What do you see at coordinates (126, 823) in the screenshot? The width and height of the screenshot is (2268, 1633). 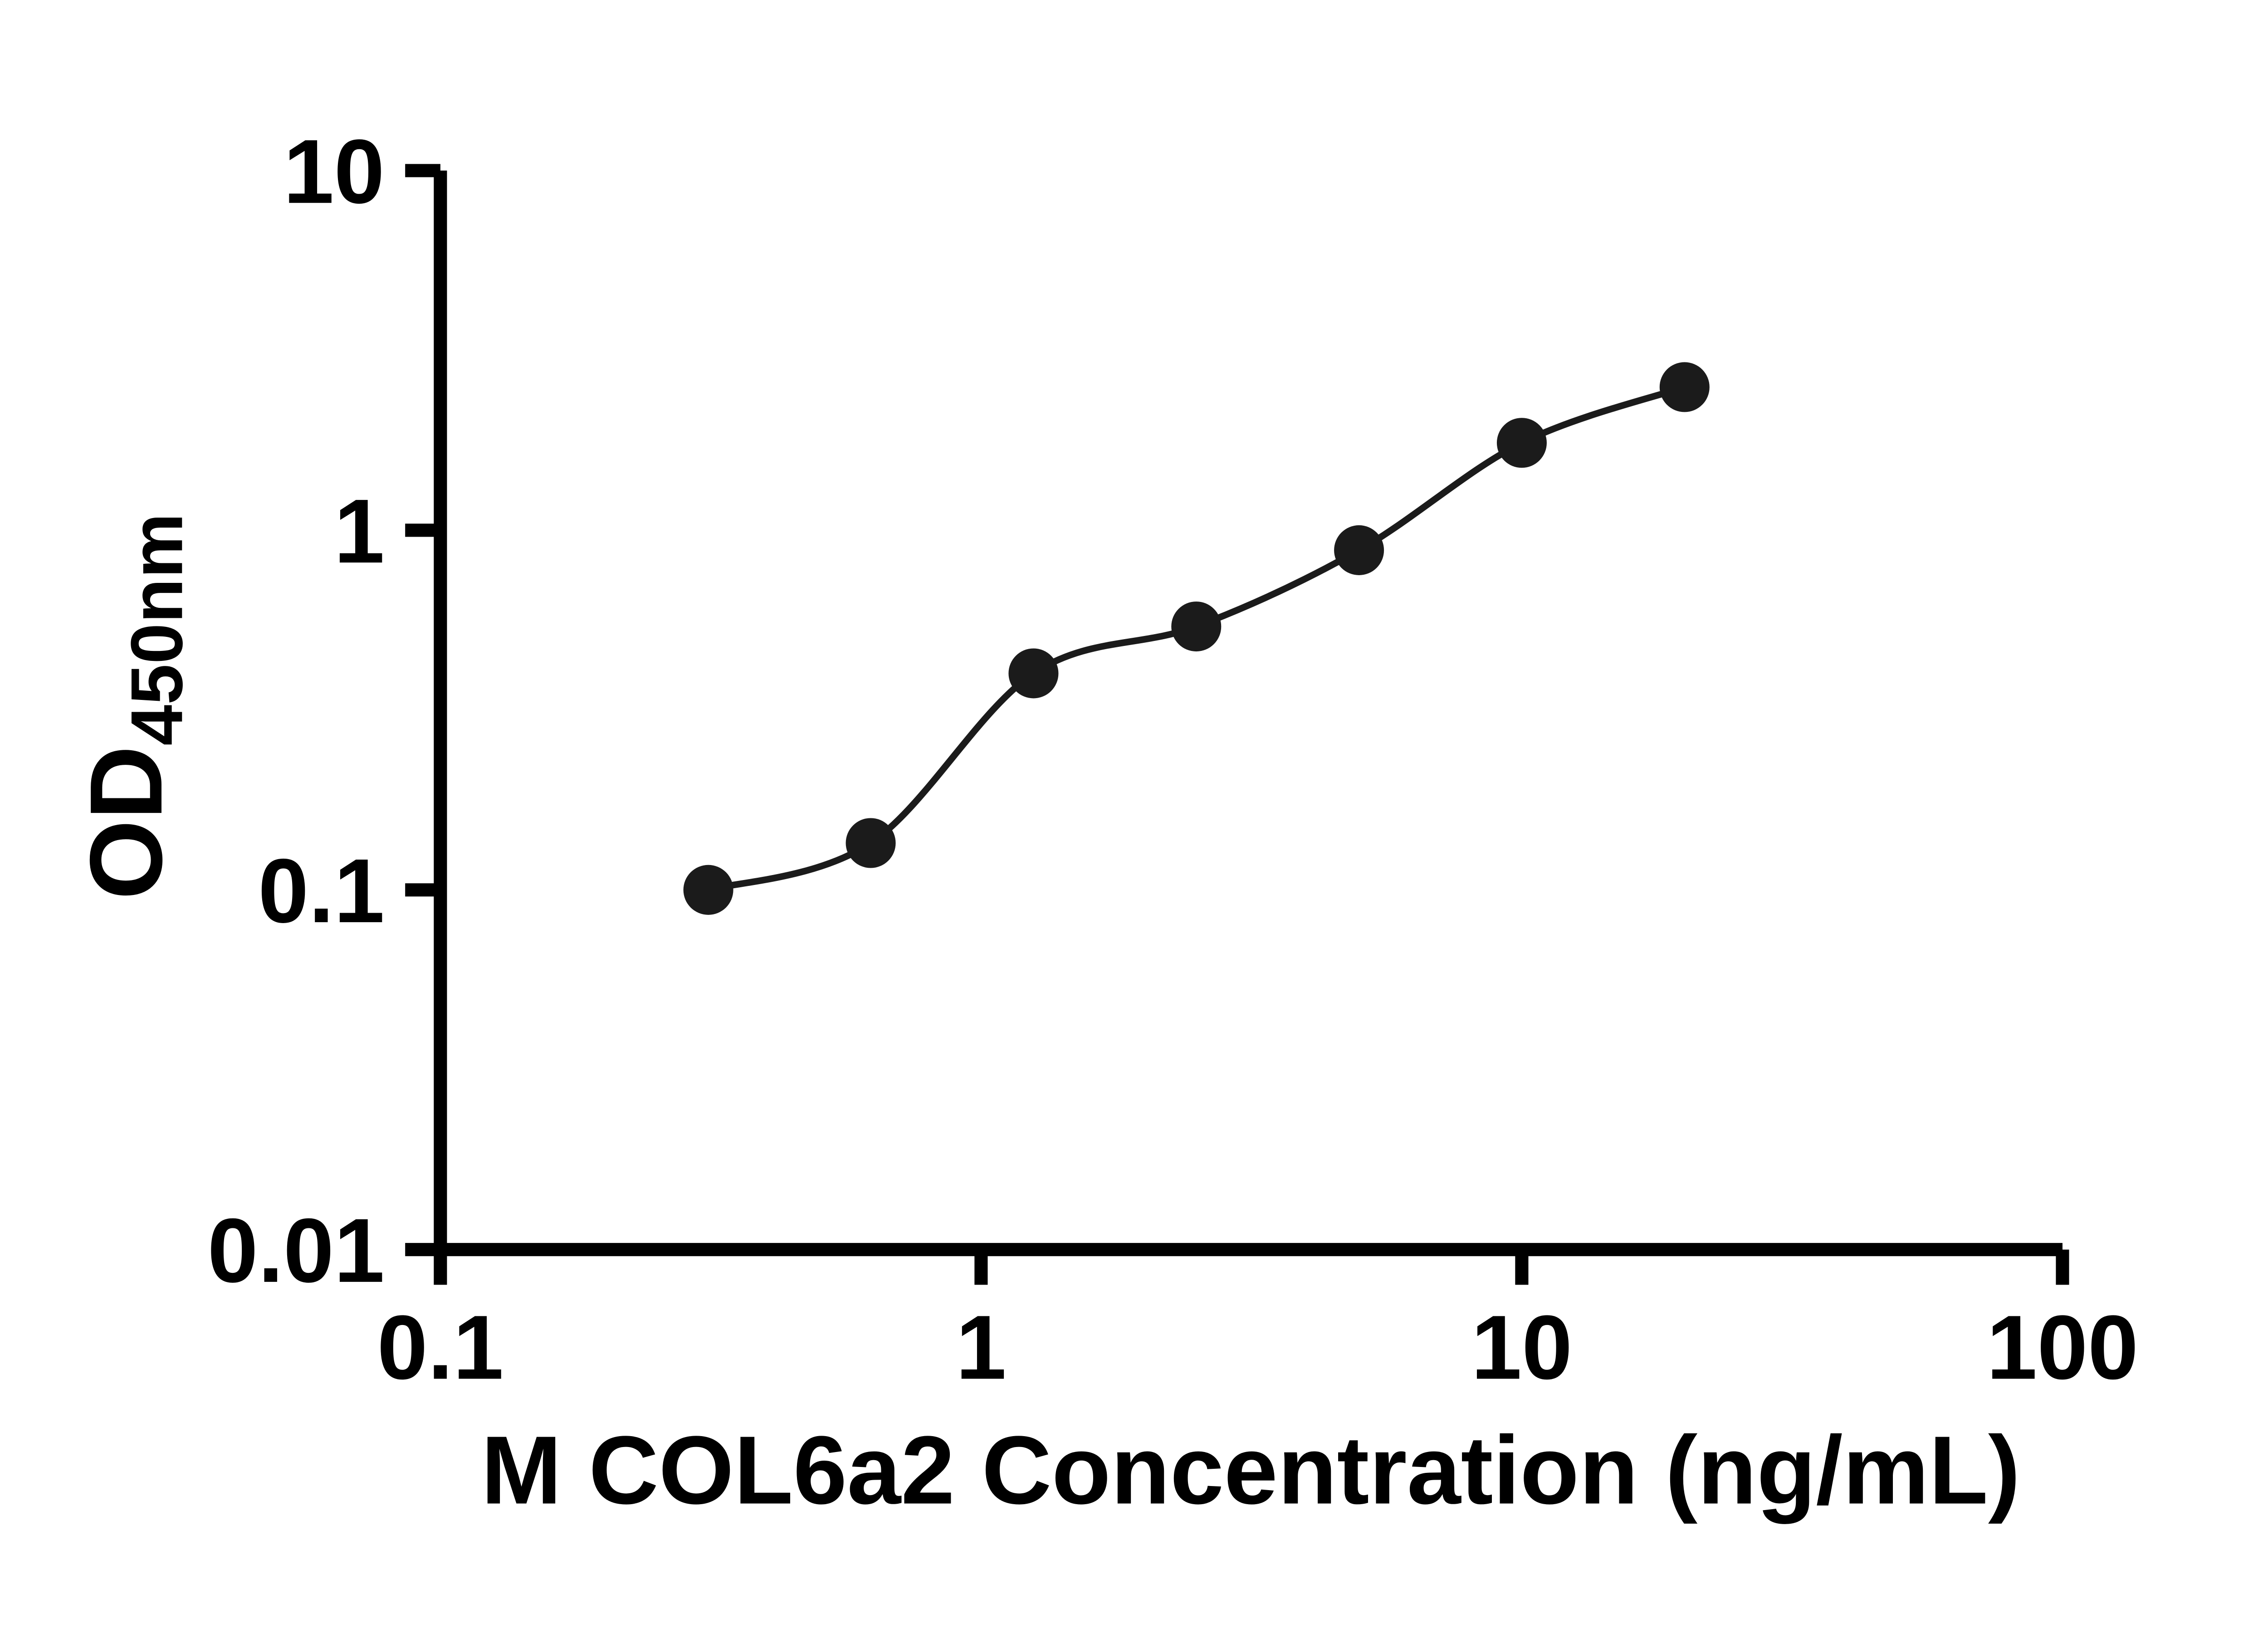 I see `y-axis-title-main: OD` at bounding box center [126, 823].